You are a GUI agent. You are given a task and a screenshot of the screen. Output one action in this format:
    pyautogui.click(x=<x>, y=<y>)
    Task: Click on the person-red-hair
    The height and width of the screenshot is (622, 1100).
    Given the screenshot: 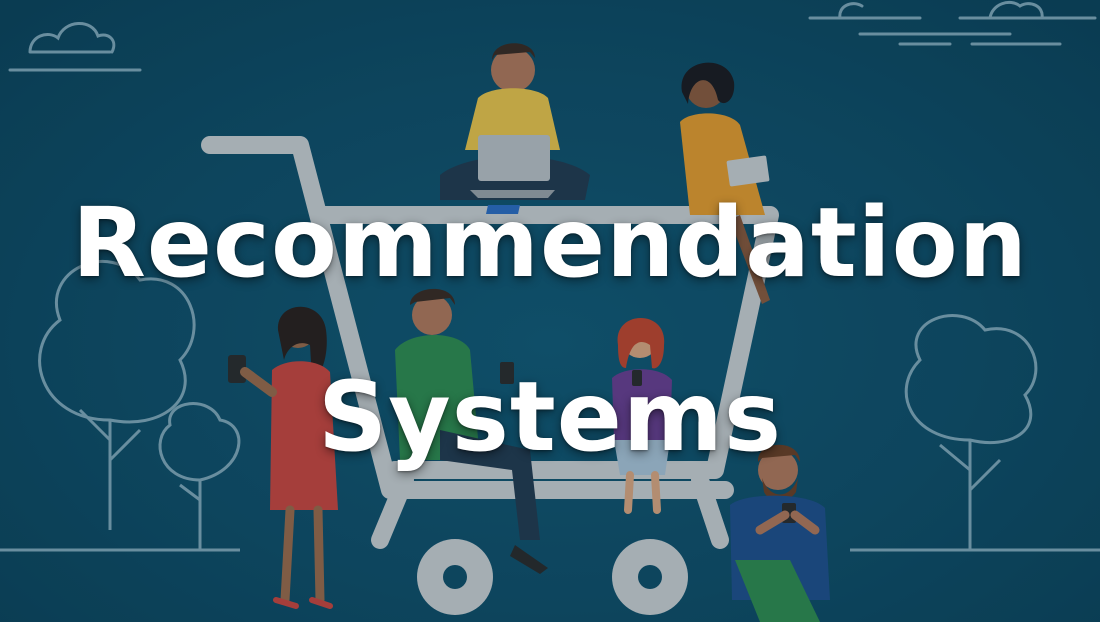 What is the action you would take?
    pyautogui.click(x=642, y=415)
    